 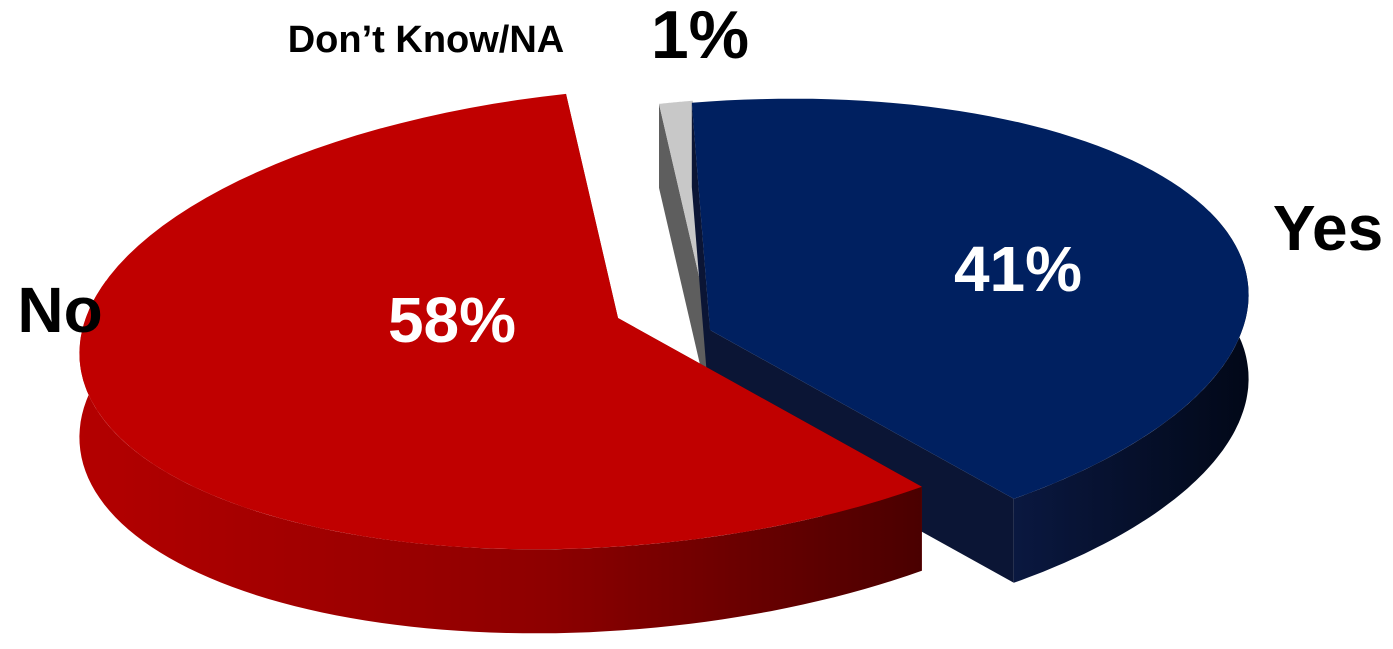 I want to click on slice-don-t-know-na-top, so click(x=685, y=214).